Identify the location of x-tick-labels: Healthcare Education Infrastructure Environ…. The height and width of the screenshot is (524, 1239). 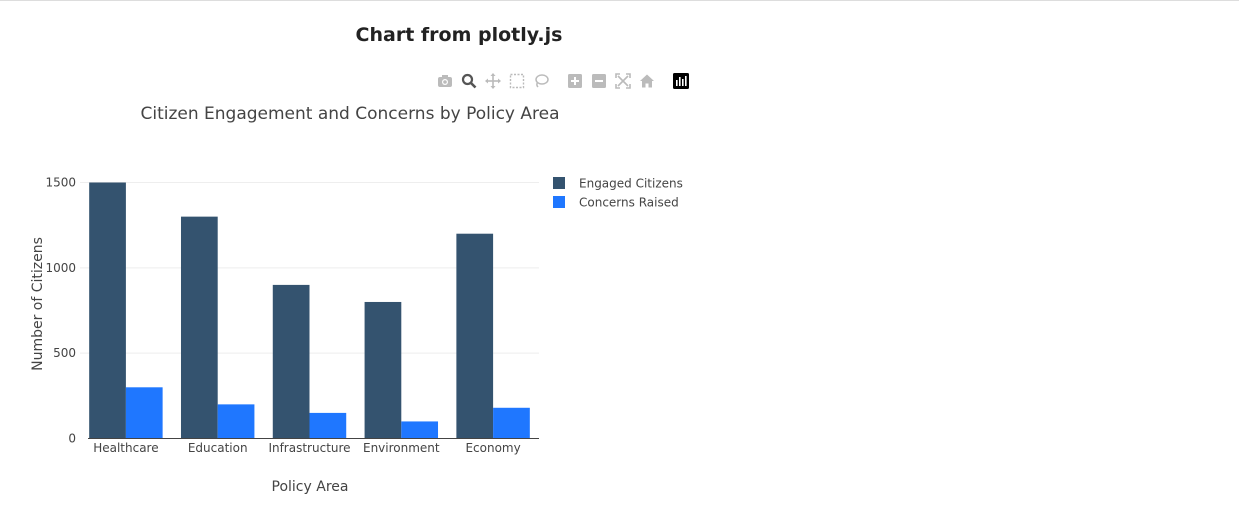
(307, 448).